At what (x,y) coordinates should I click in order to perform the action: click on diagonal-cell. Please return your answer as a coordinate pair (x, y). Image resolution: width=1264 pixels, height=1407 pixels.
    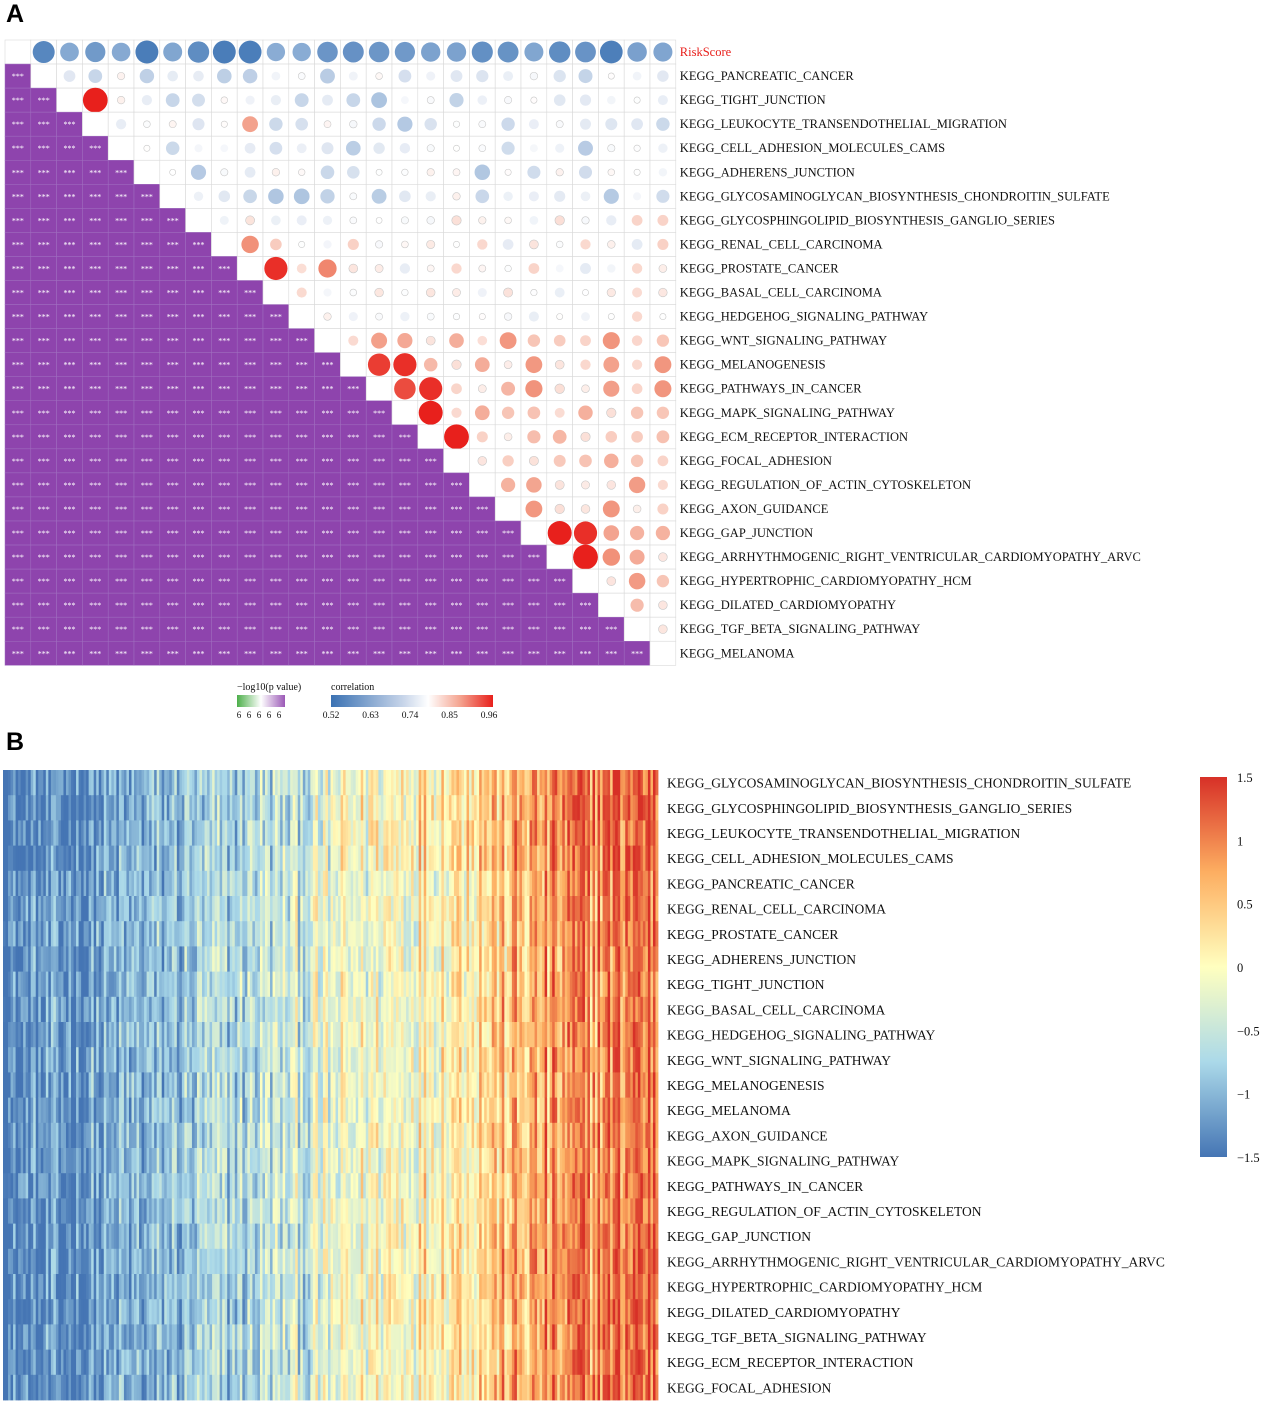
    Looking at the image, I should click on (534, 533).